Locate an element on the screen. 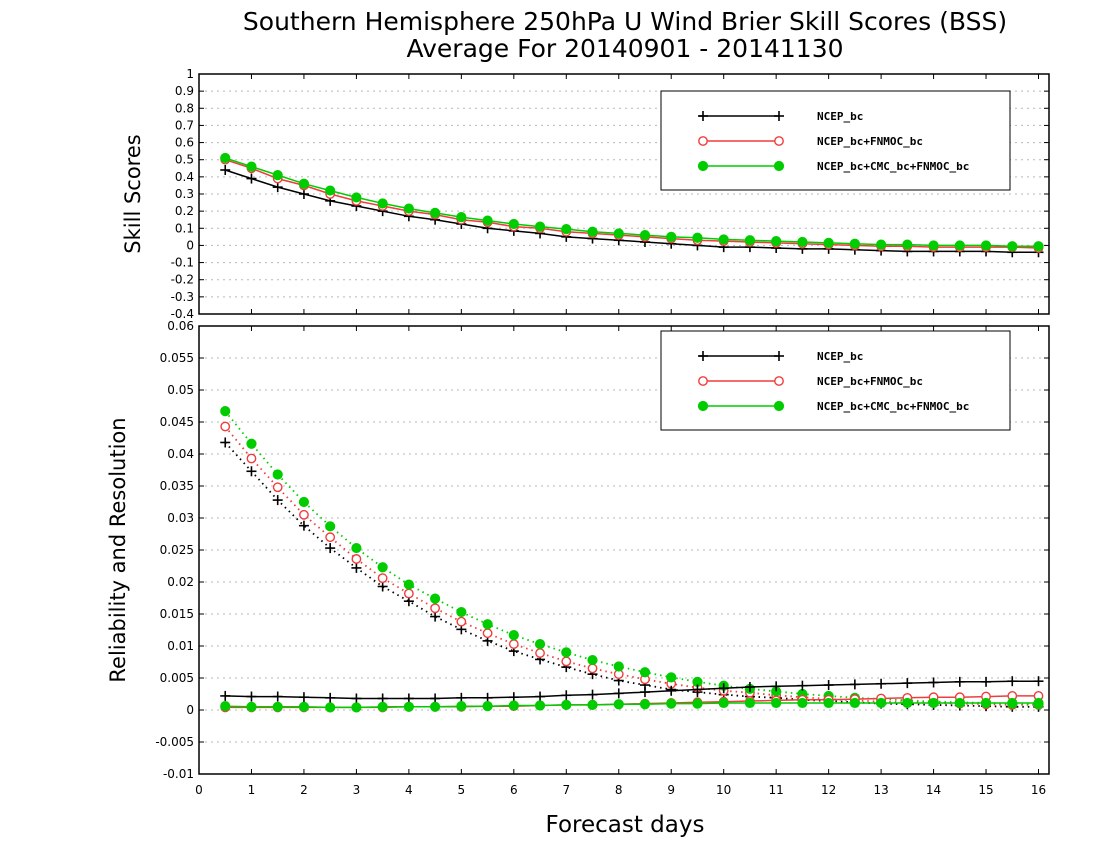  y-tick-label: 0.7 is located at coordinates (184, 125).